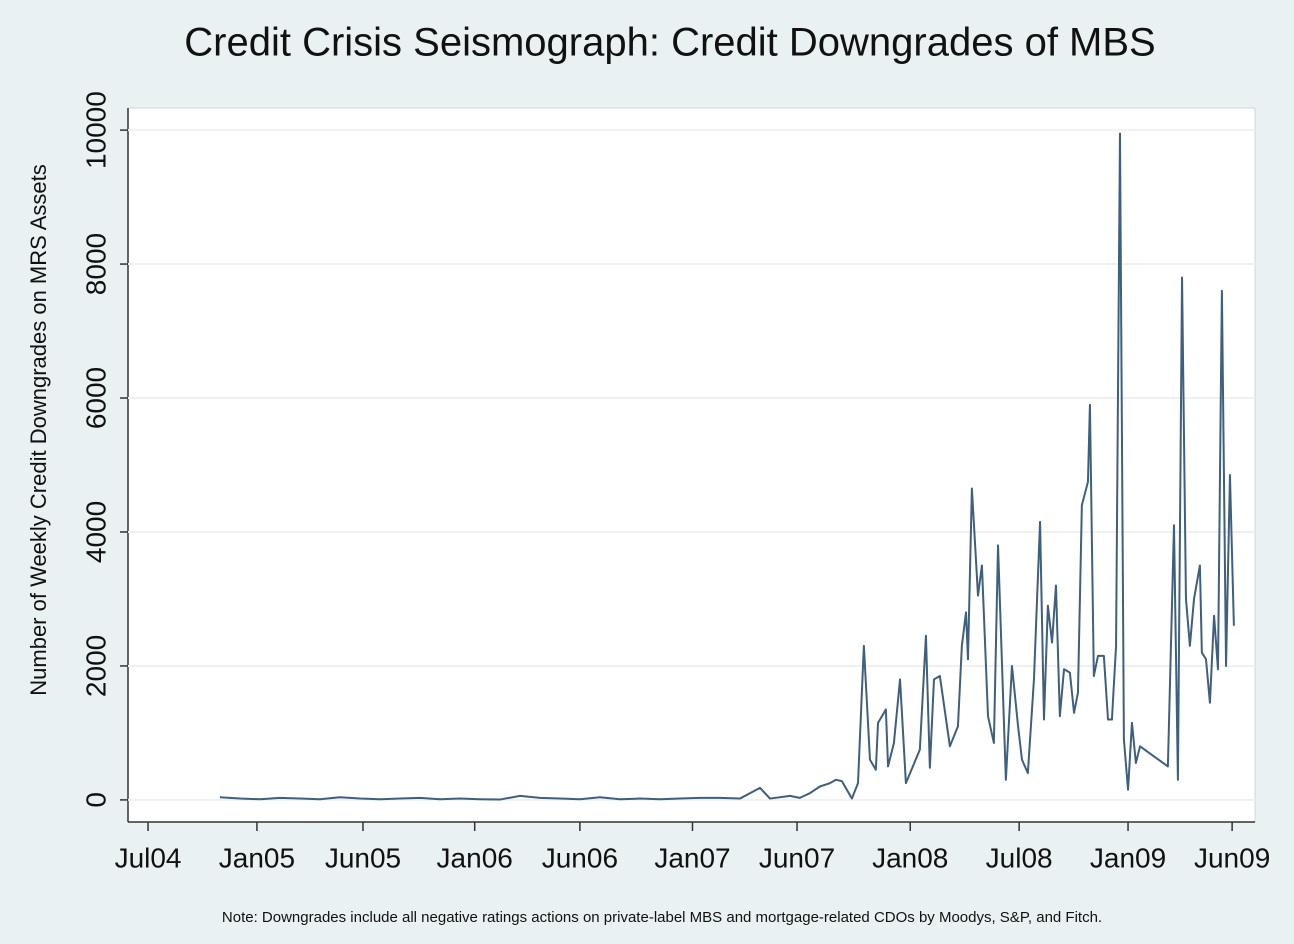 The height and width of the screenshot is (944, 1294). What do you see at coordinates (1128, 857) in the screenshot?
I see `x-tick-label: Jan09` at bounding box center [1128, 857].